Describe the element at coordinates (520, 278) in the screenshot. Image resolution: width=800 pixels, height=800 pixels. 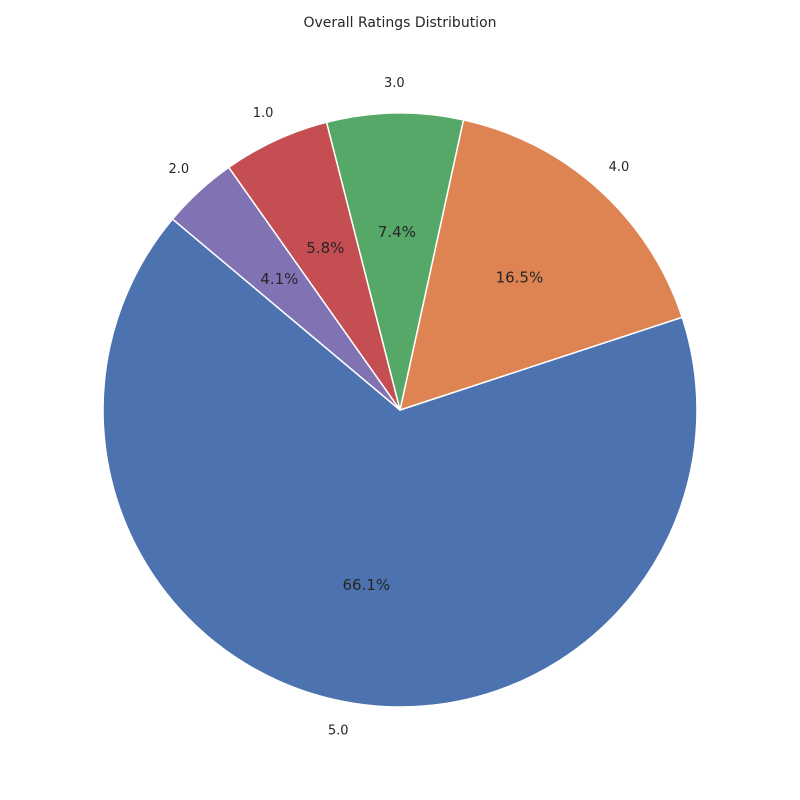
I see `slice-percent-label-4-0: 16.5%` at that location.